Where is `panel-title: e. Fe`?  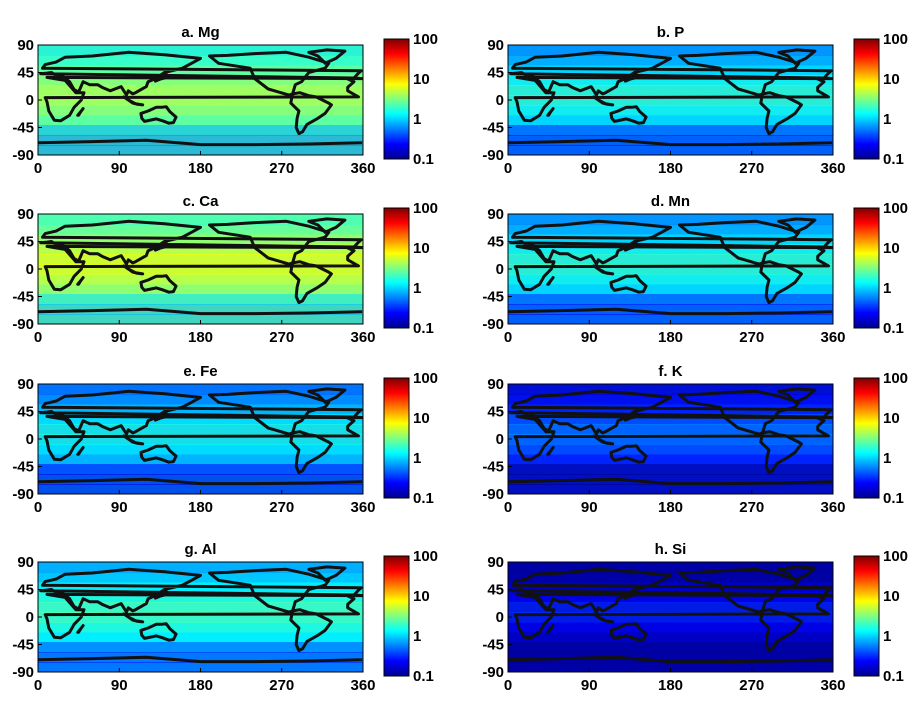
panel-title: e. Fe is located at coordinates (200, 371).